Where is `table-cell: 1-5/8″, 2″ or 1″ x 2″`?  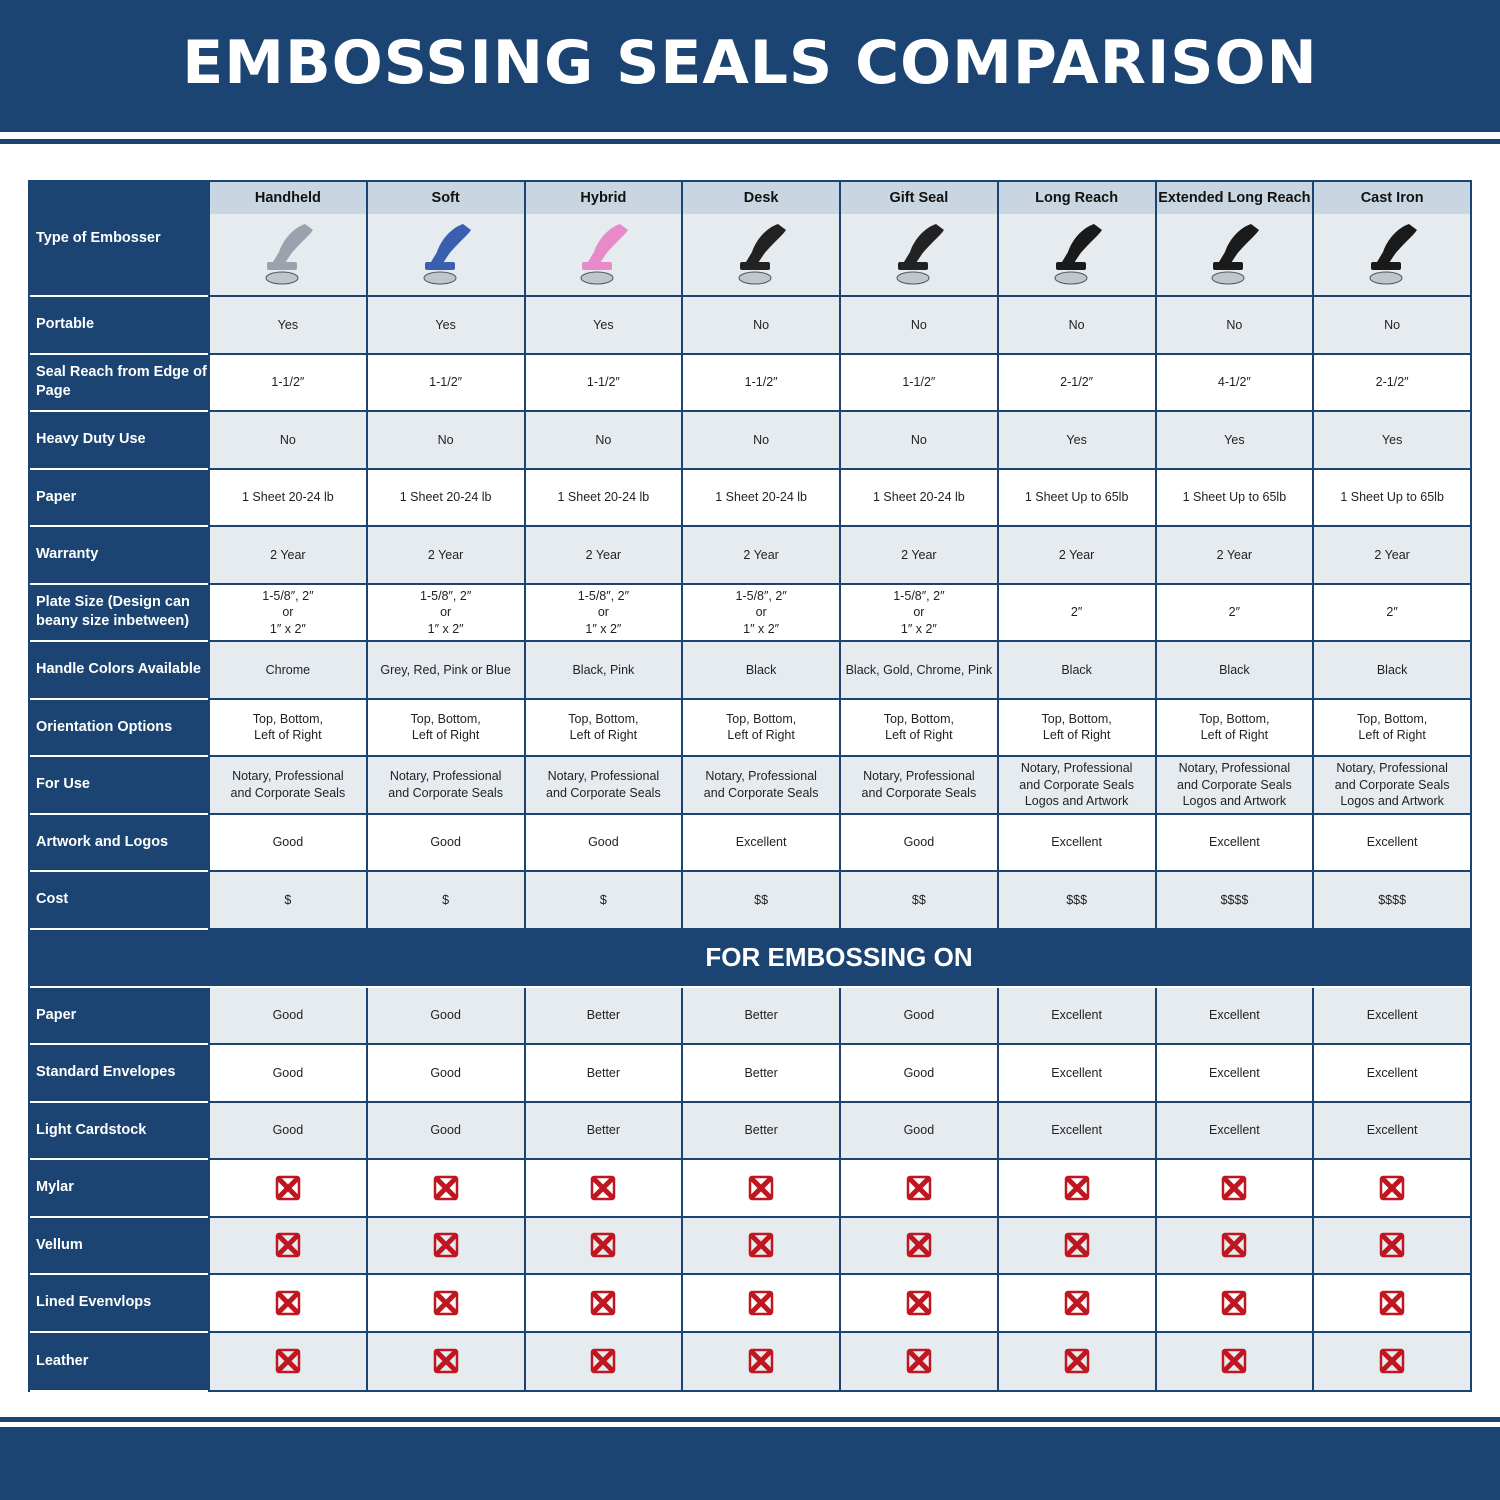
table-cell: 1-5/8″, 2″ or 1″ x 2″ is located at coordinates (602, 612).